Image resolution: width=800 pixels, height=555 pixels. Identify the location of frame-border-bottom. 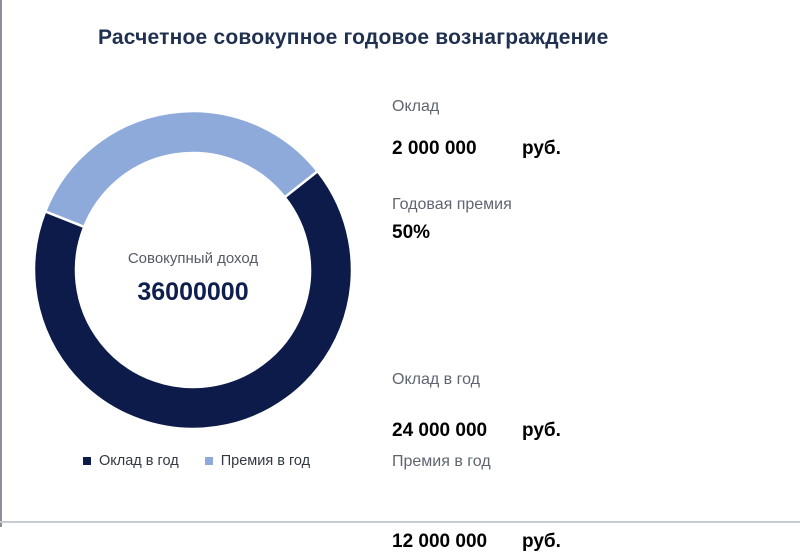
(400, 522).